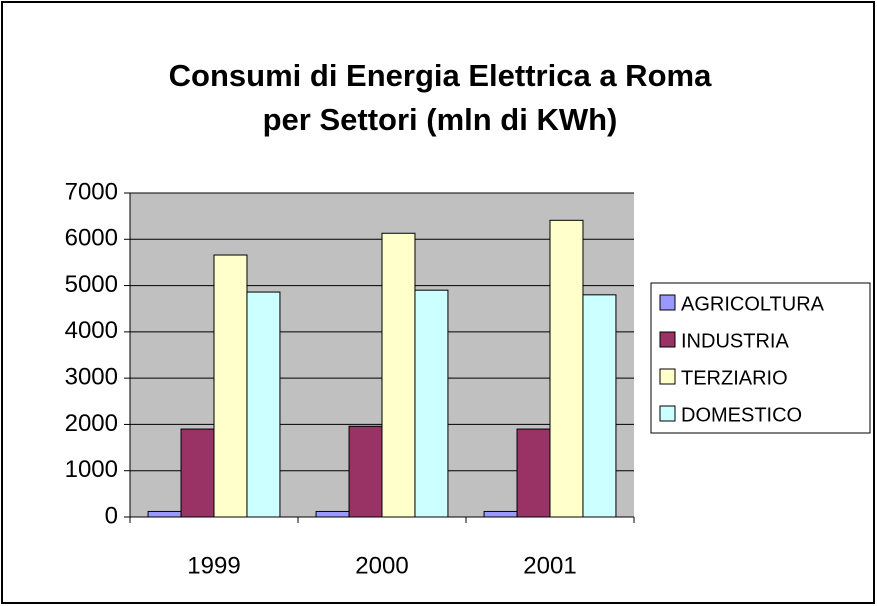  What do you see at coordinates (111, 515) in the screenshot?
I see `y-tick-label: 0` at bounding box center [111, 515].